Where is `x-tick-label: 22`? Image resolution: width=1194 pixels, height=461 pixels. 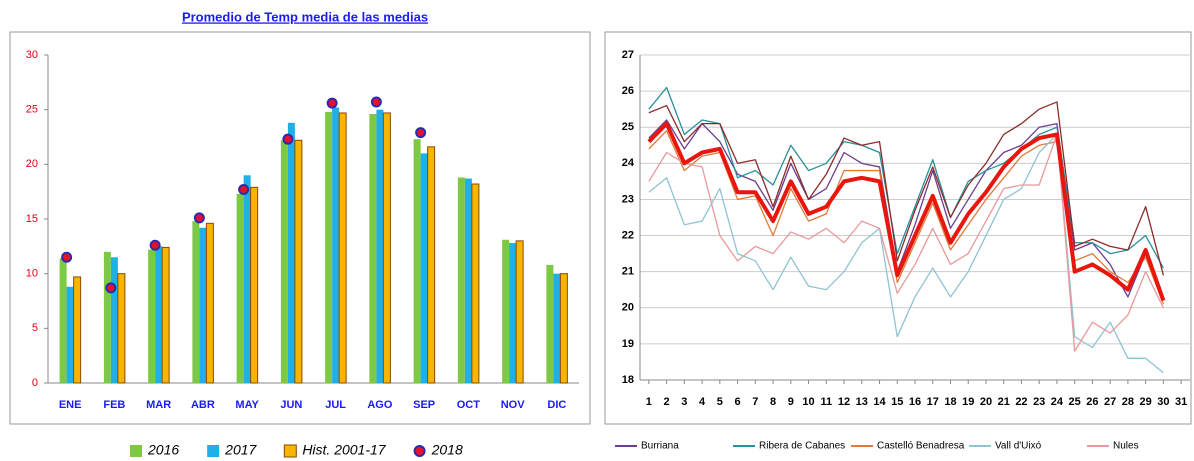 x-tick-label: 22 is located at coordinates (1021, 402).